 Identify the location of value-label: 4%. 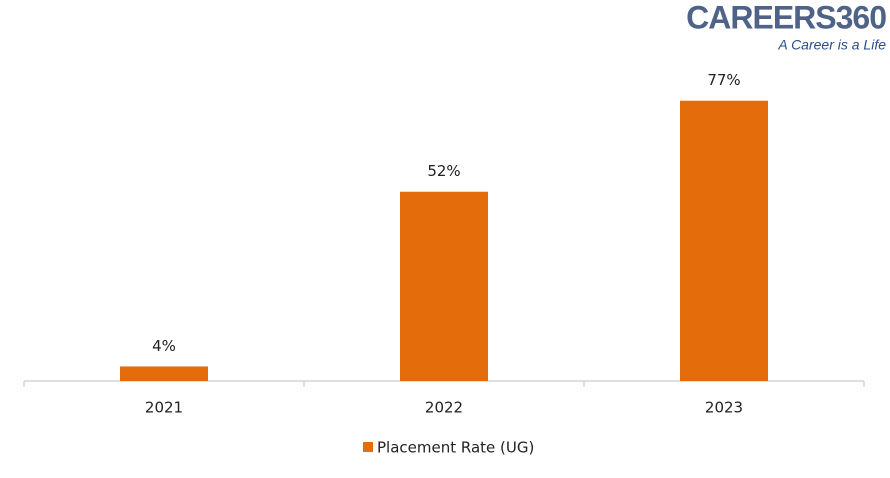
(164, 346).